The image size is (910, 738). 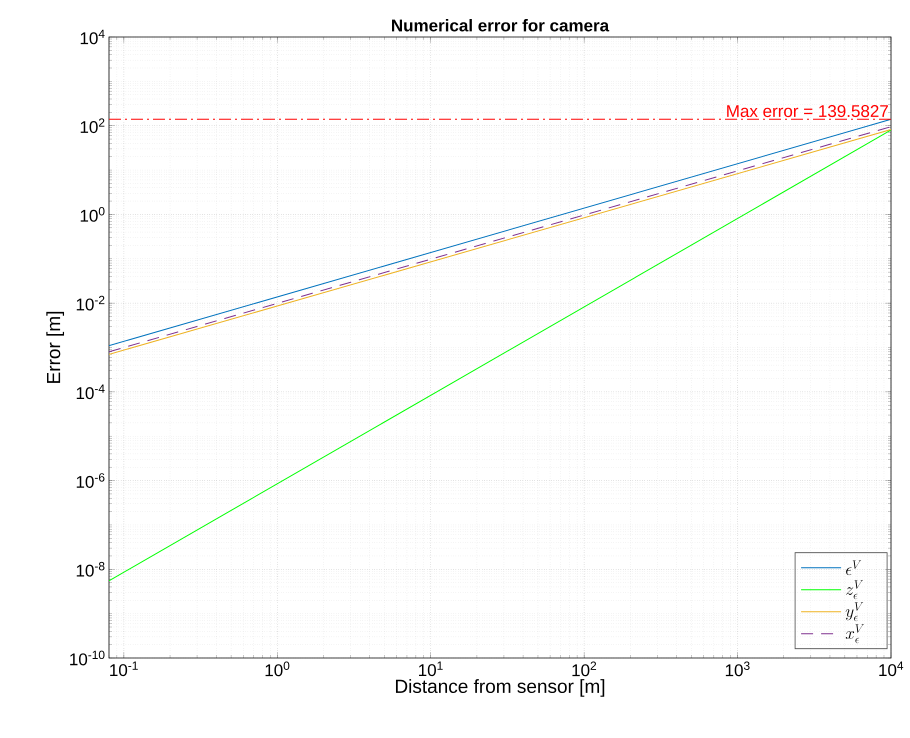 What do you see at coordinates (855, 634) in the screenshot?
I see `legend-label: $x_\epsilon^V$` at bounding box center [855, 634].